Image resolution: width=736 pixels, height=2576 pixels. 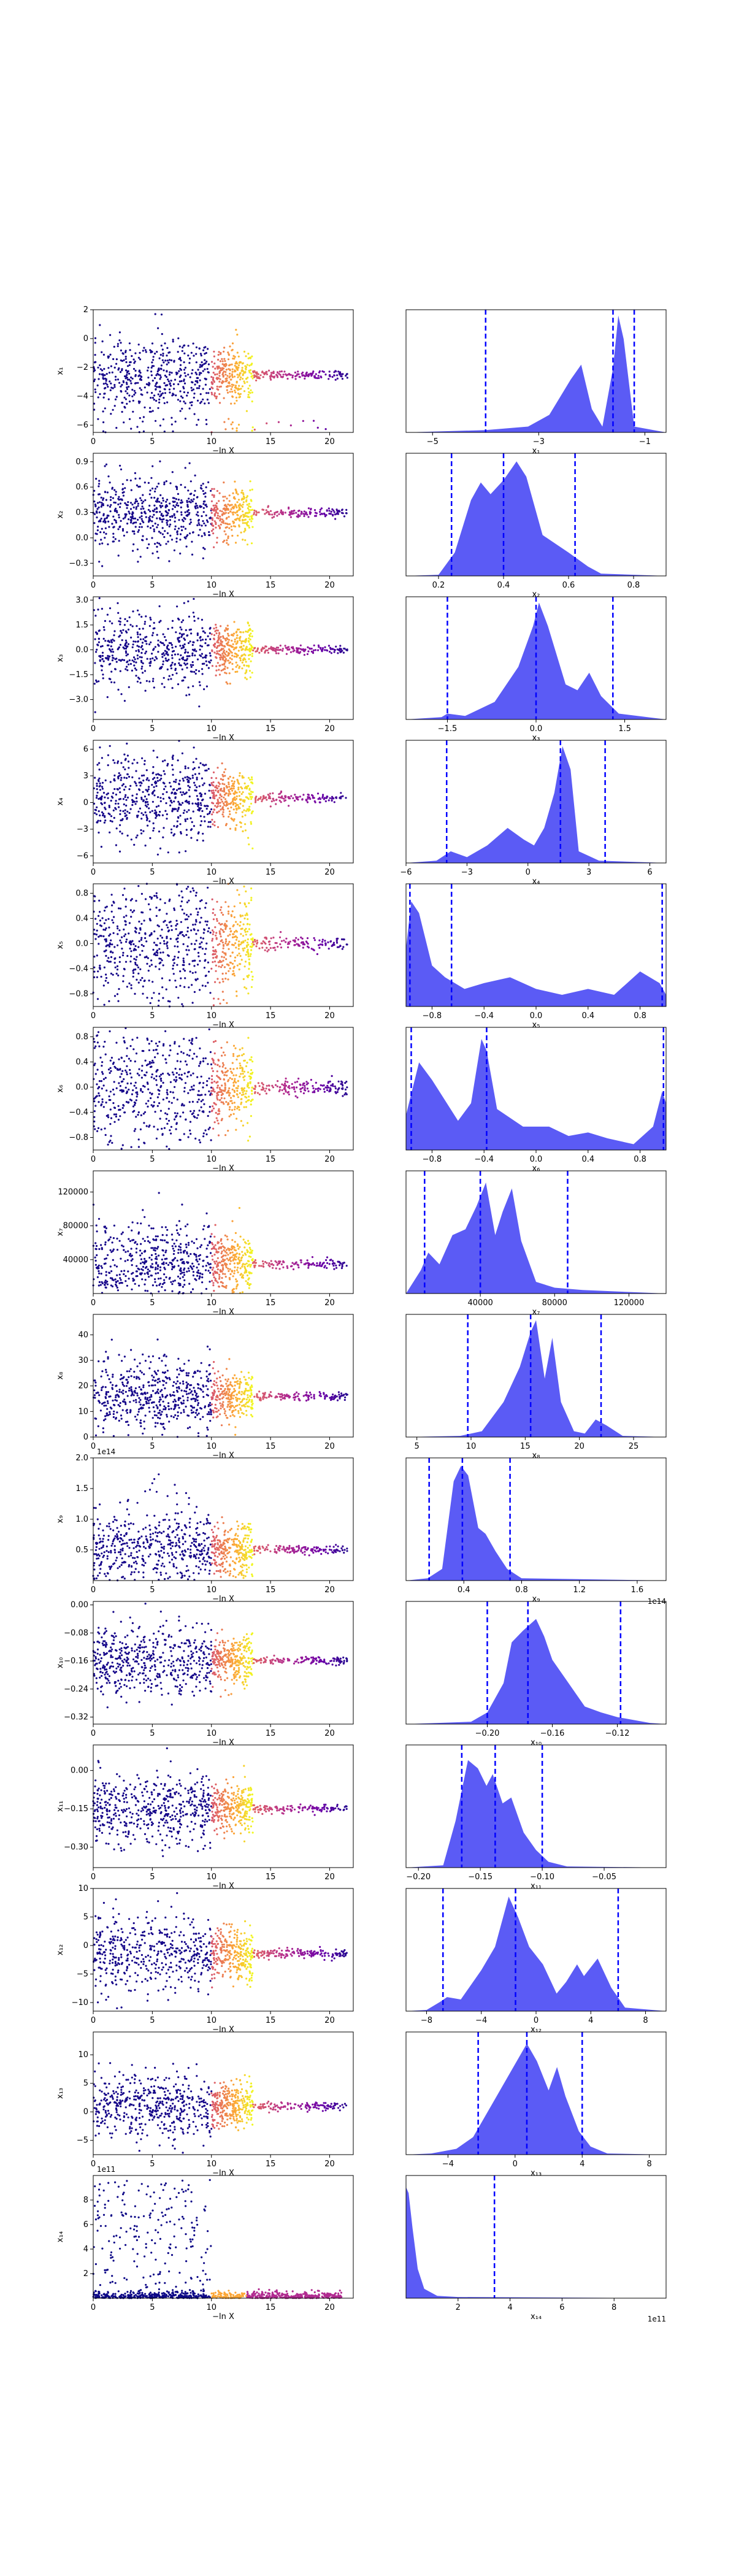 What do you see at coordinates (438, 585) in the screenshot?
I see `x-tick-label: 0.2` at bounding box center [438, 585].